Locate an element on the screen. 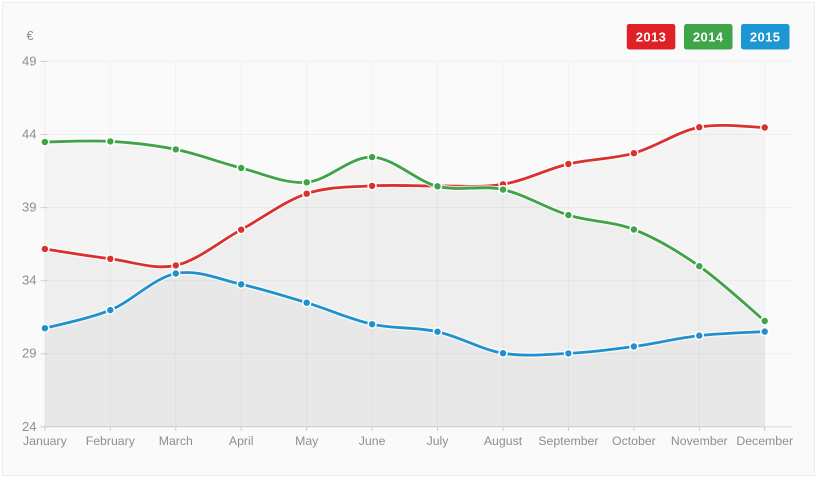 The width and height of the screenshot is (817, 486). svg-text: August is located at coordinates (503, 441).